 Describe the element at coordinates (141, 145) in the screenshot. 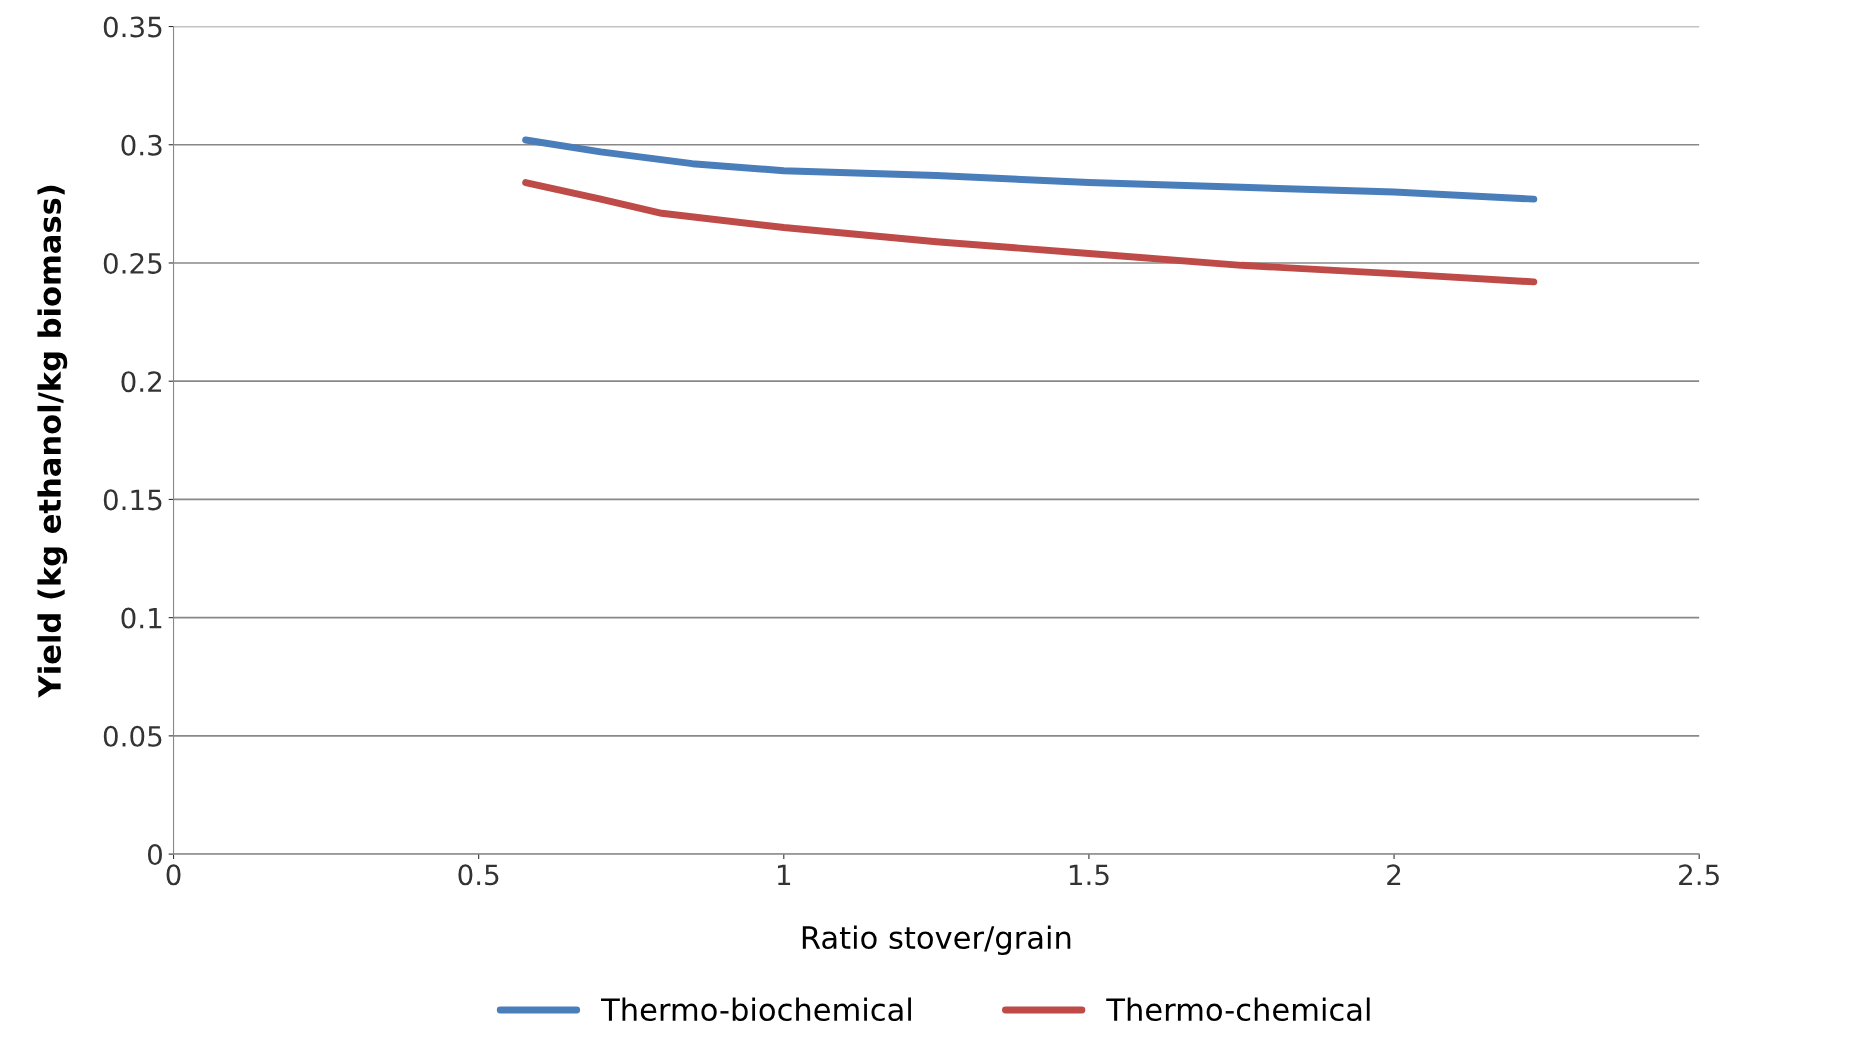

I see `y-tick-label: 0.3` at that location.